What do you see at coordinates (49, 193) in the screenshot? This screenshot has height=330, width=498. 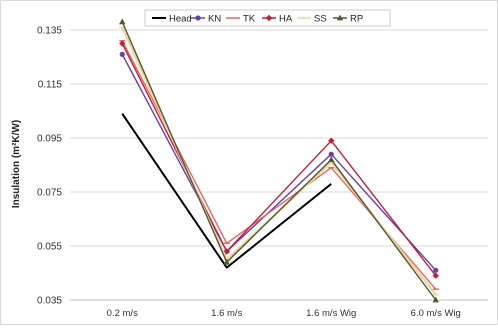 I see `y-tick-label: 0.075` at bounding box center [49, 193].